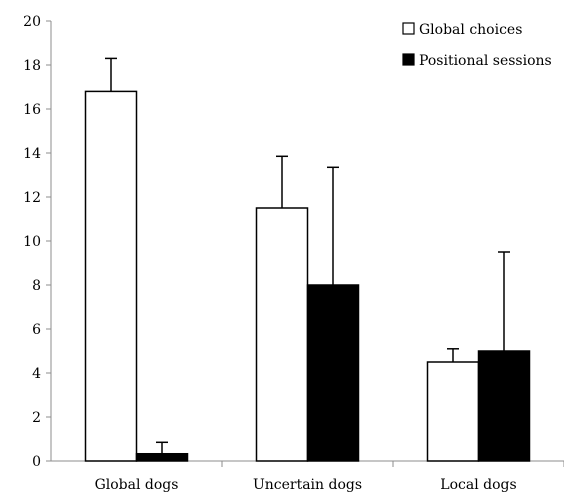 The height and width of the screenshot is (495, 564). Describe the element at coordinates (477, 45) in the screenshot. I see `legend: Global choices Positional sessions` at that location.